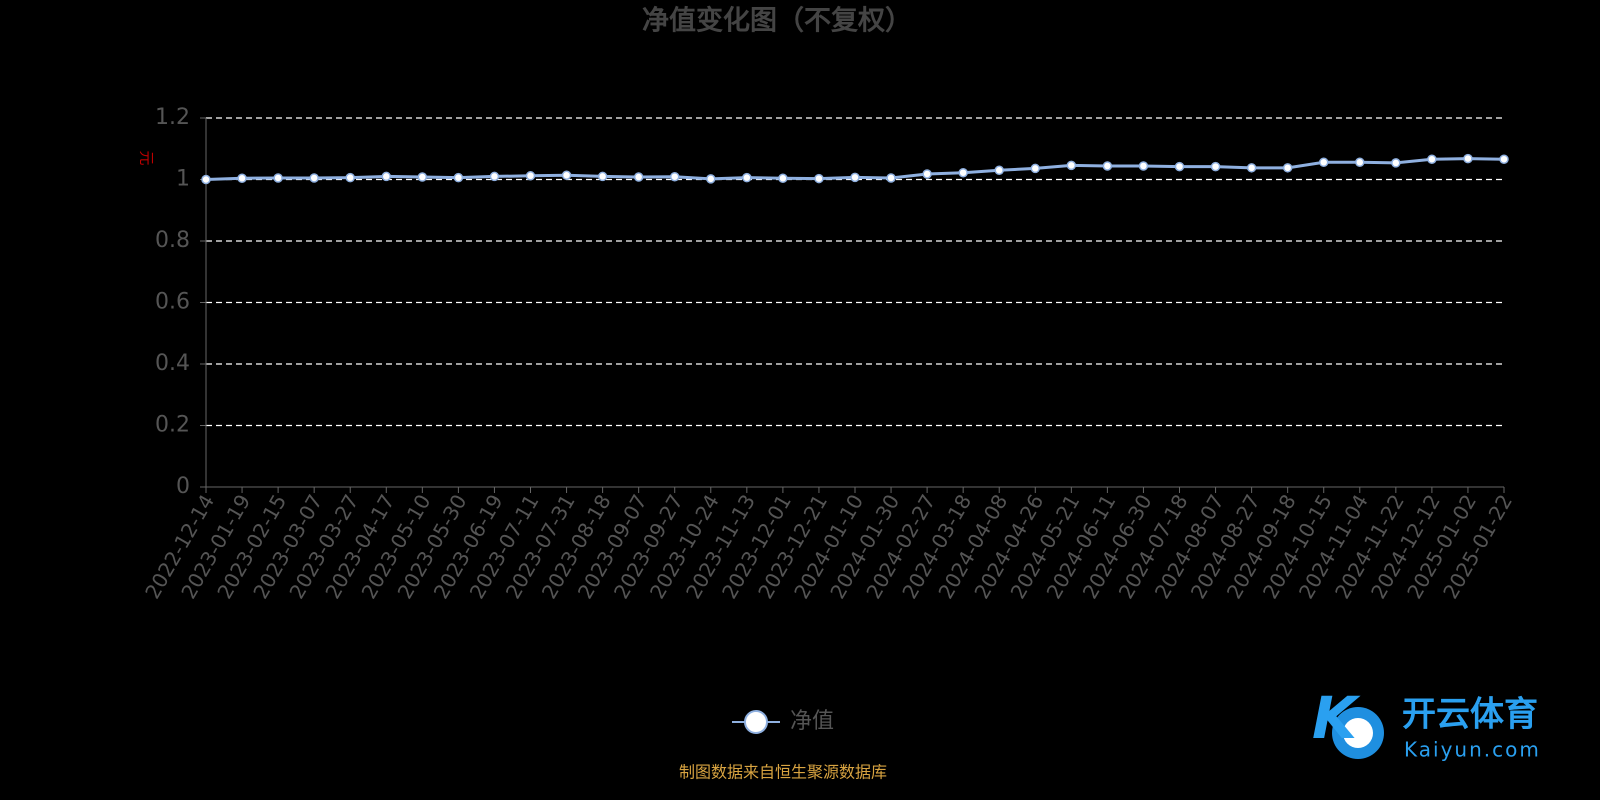 The width and height of the screenshot is (1600, 800). I want to click on y-tick-label: 0.8, so click(172, 240).